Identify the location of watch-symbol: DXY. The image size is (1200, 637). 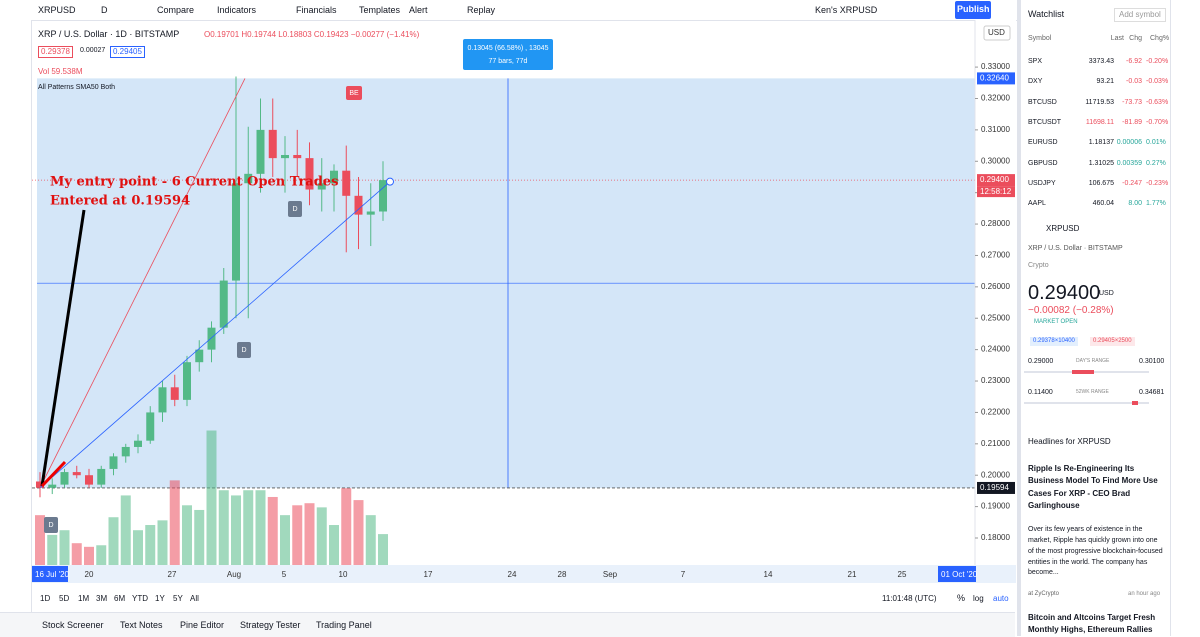
(1035, 82).